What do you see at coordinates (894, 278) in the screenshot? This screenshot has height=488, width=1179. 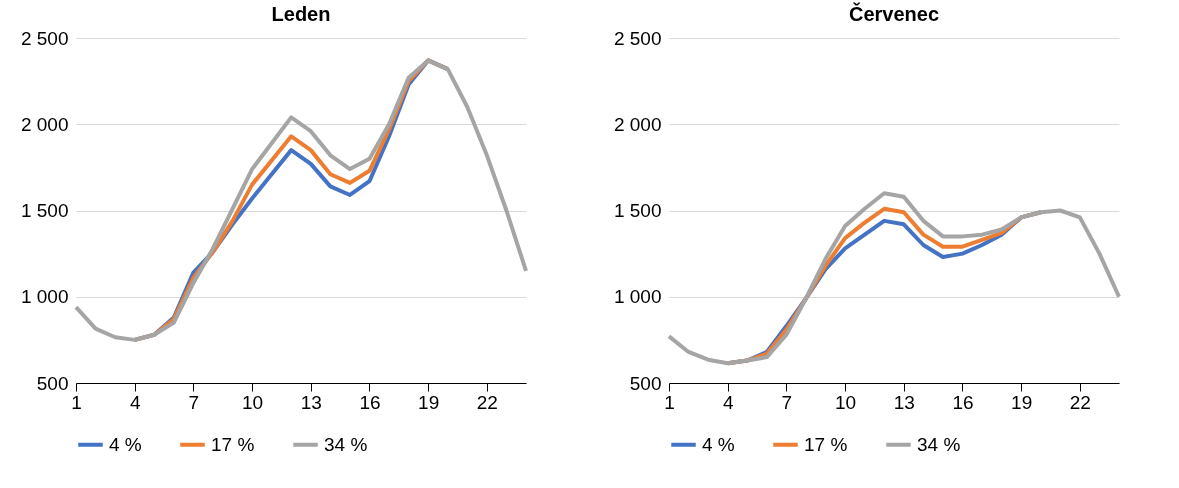 I see `line-series` at bounding box center [894, 278].